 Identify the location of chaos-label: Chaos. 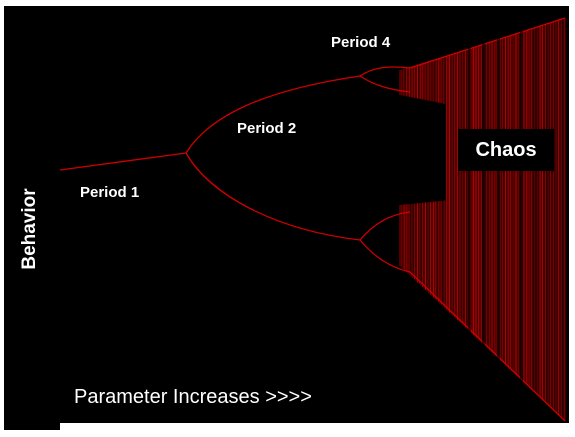
(506, 150).